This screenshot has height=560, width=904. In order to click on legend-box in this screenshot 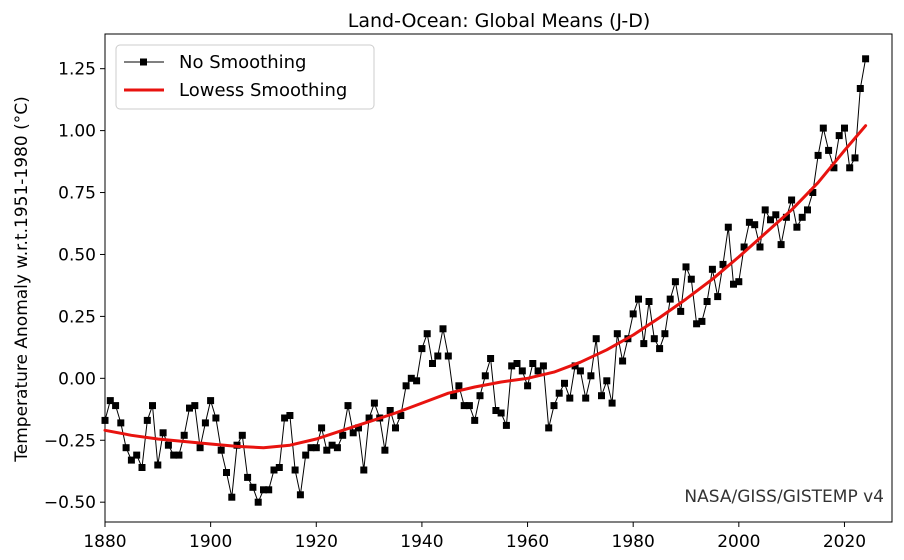, I will do `click(245, 77)`.